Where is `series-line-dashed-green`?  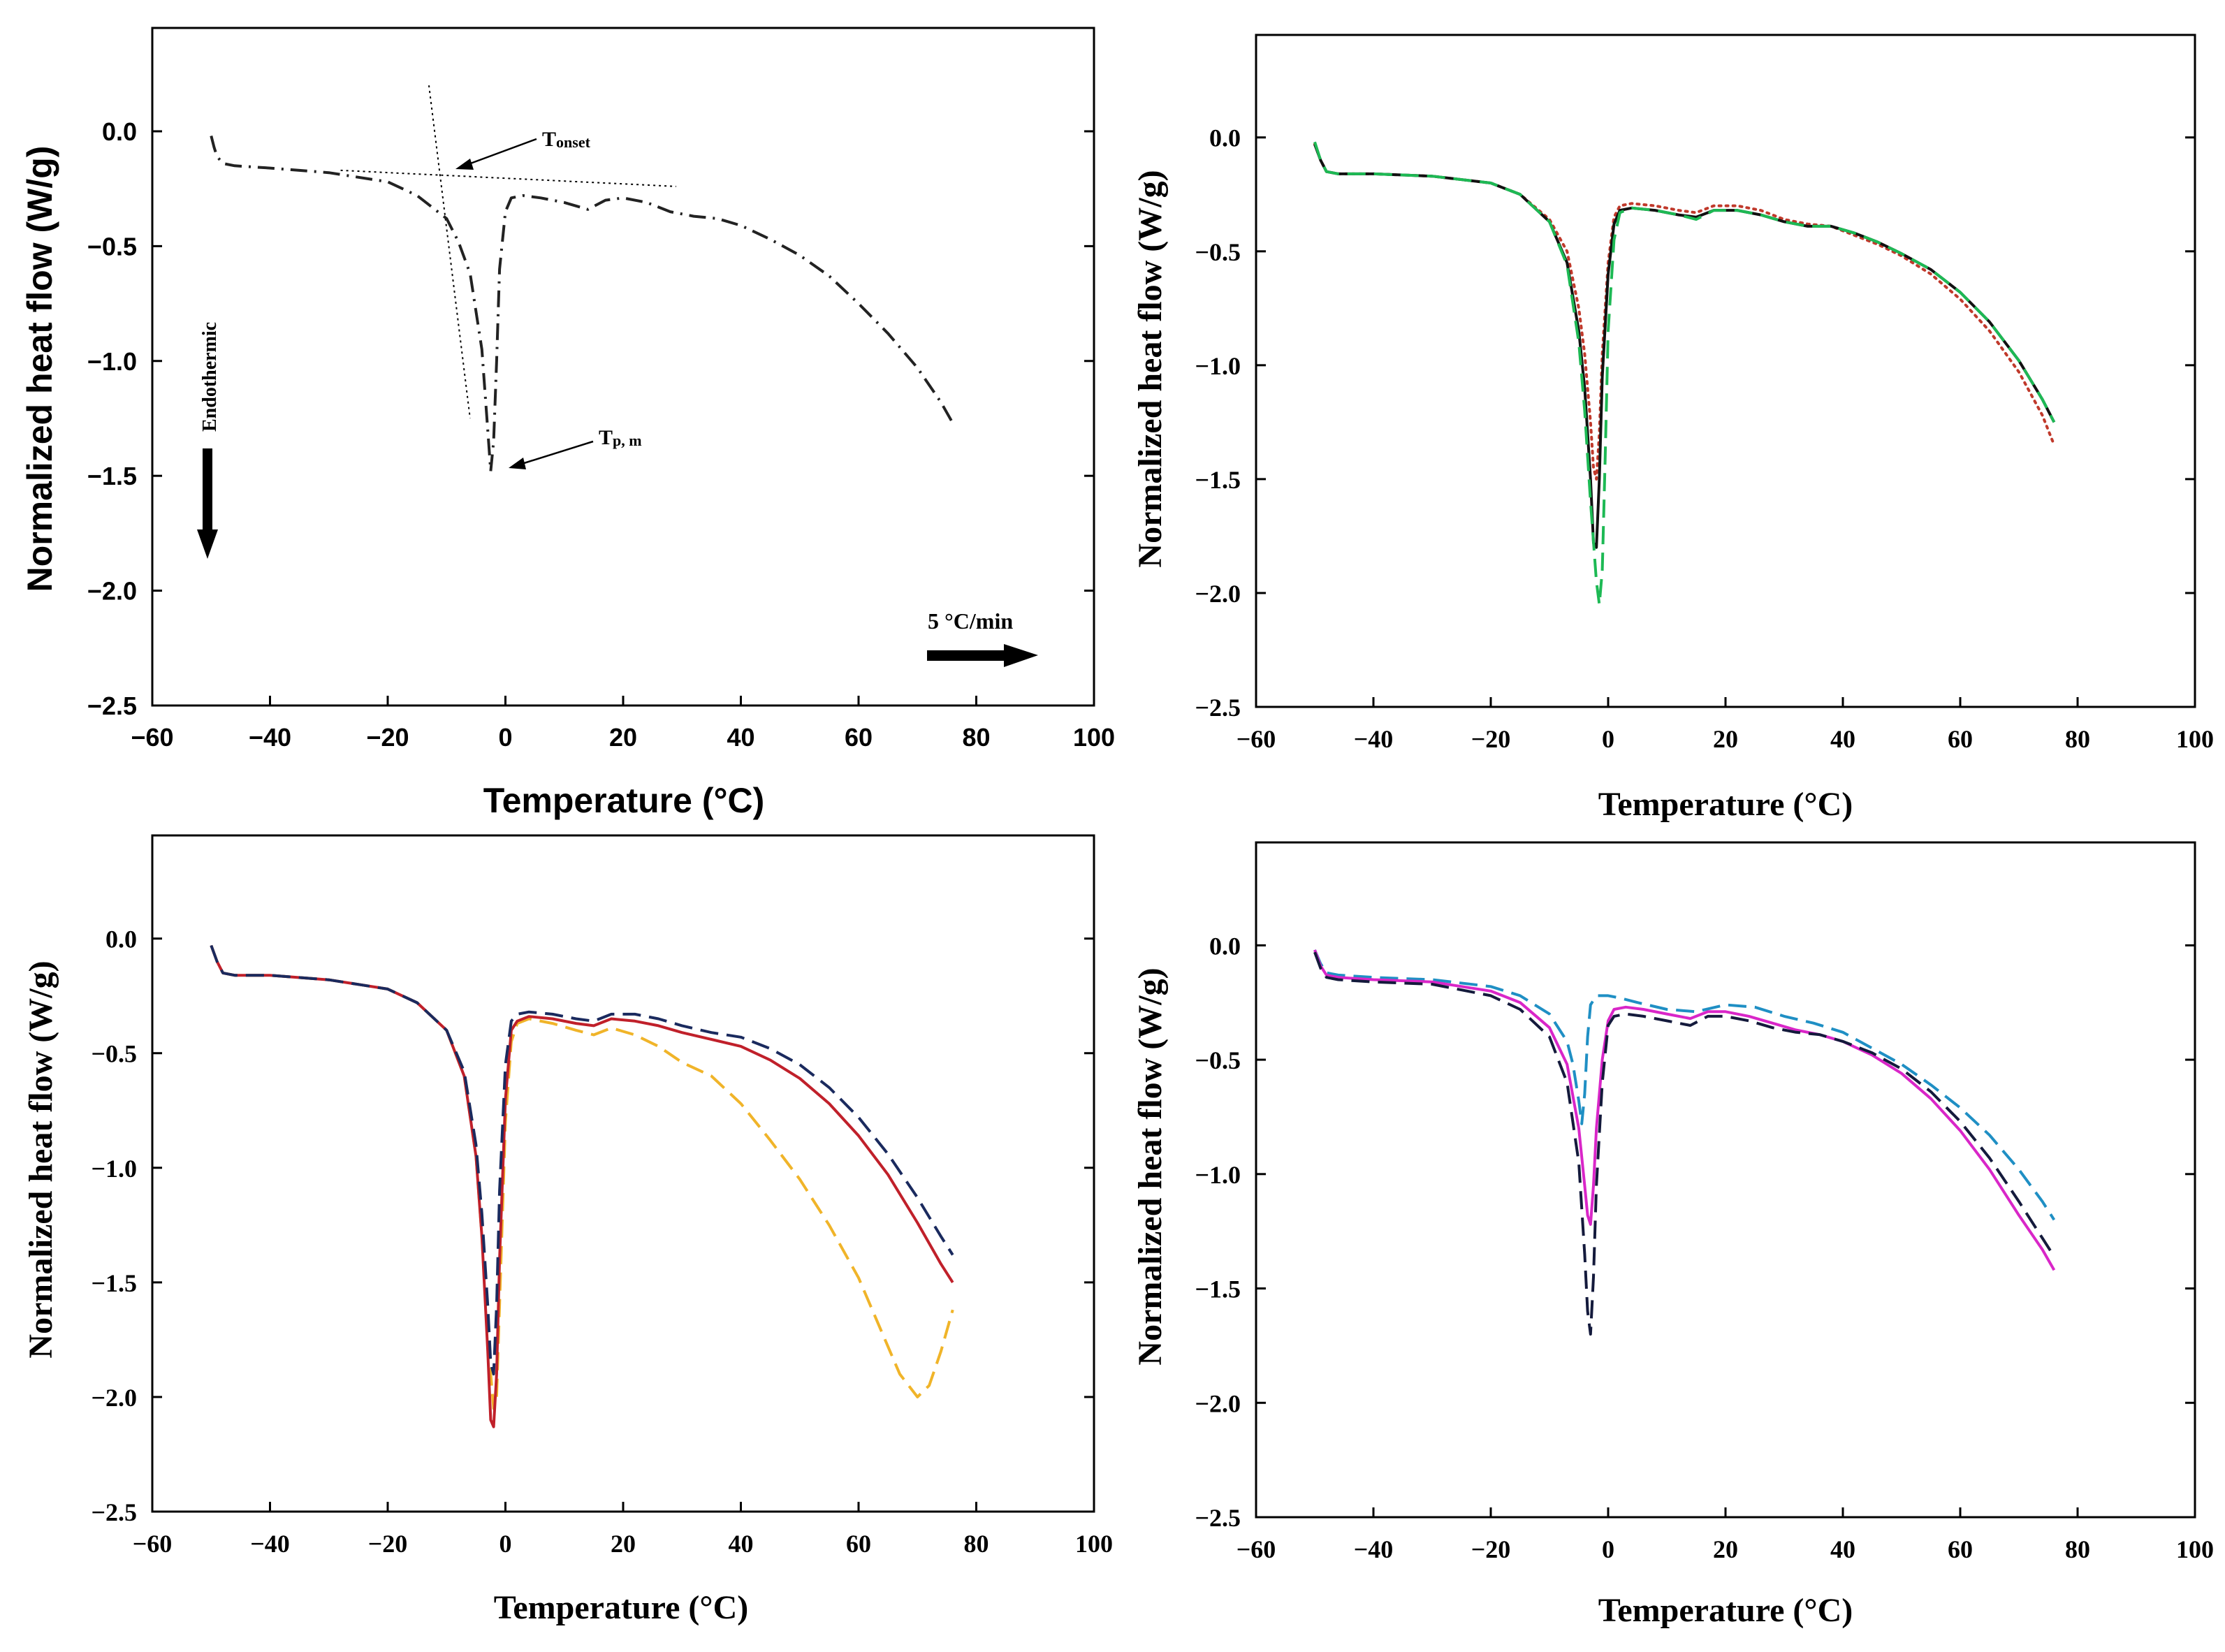
series-line-dashed-green is located at coordinates (1684, 373).